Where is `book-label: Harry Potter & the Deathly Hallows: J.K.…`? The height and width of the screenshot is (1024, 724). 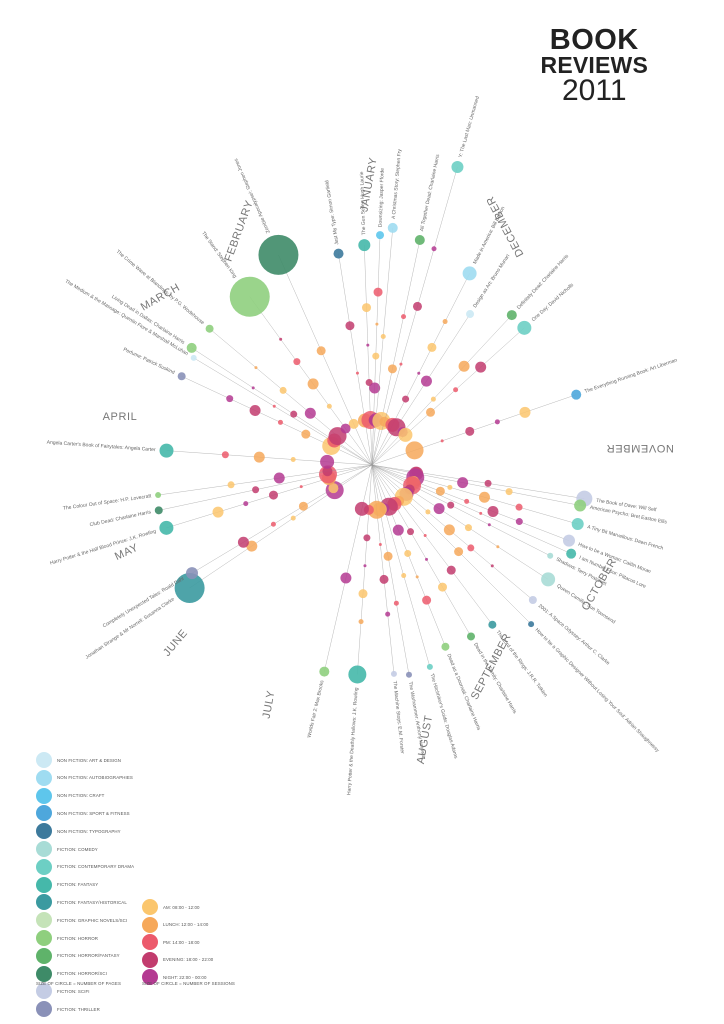
book-label: Harry Potter & the Deathly Hallows: J.K.… is located at coordinates (353, 741).